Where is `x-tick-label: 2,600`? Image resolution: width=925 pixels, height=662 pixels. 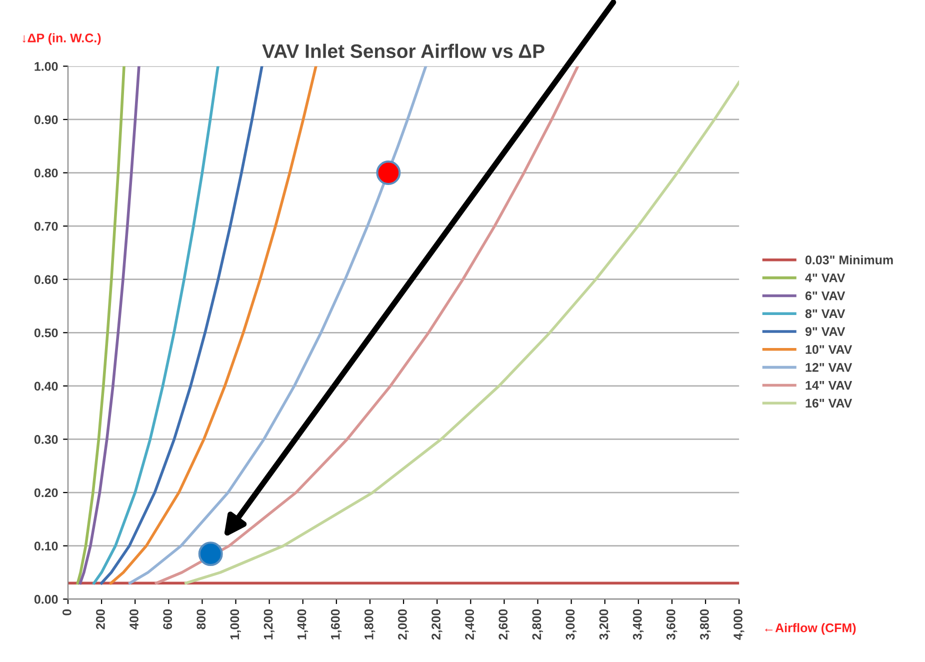
x-tick-label: 2,600 is located at coordinates (504, 624).